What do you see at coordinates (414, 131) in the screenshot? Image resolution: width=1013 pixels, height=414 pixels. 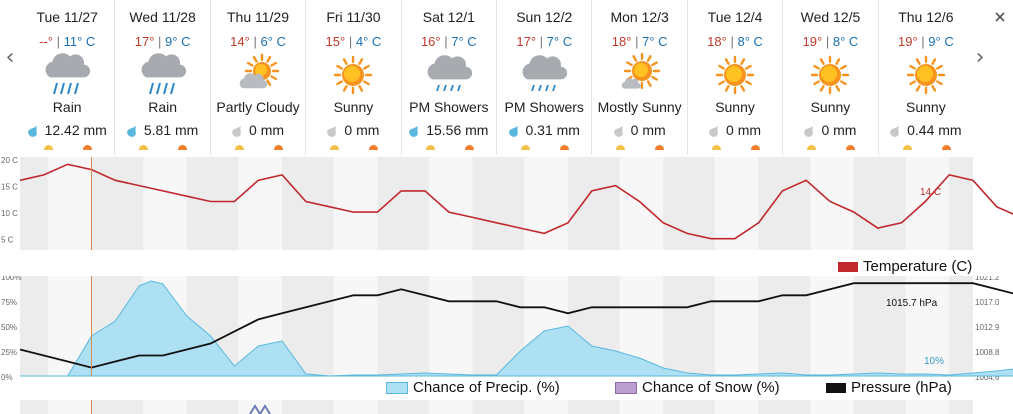 I see `raindrop-icon` at bounding box center [414, 131].